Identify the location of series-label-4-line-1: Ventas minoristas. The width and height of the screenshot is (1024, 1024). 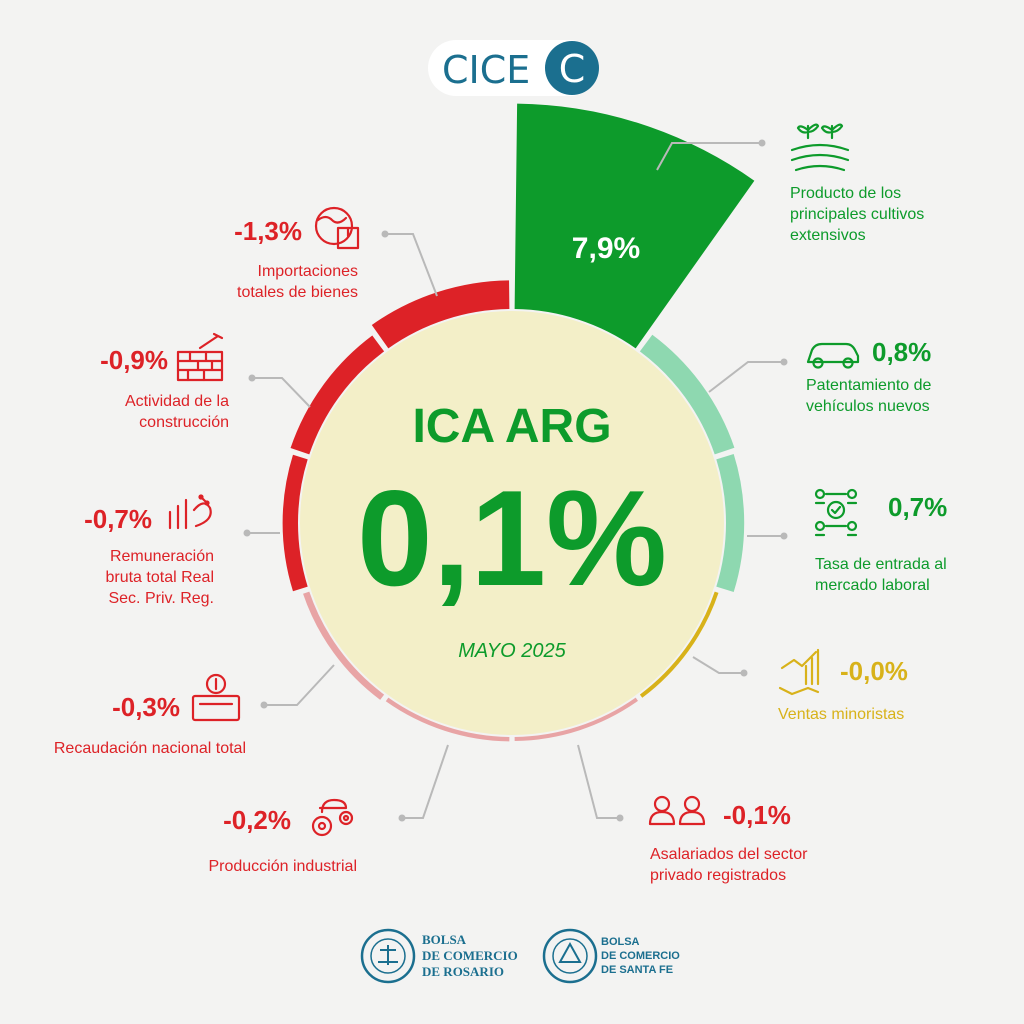
(841, 714).